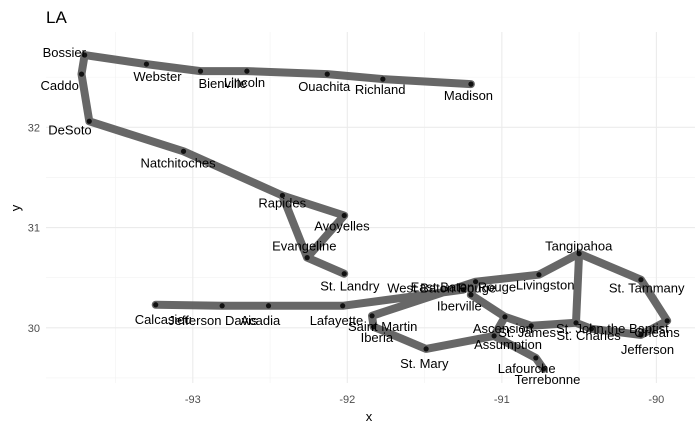  Describe the element at coordinates (377, 337) in the screenshot. I see `label-iberia: Iberia` at that location.